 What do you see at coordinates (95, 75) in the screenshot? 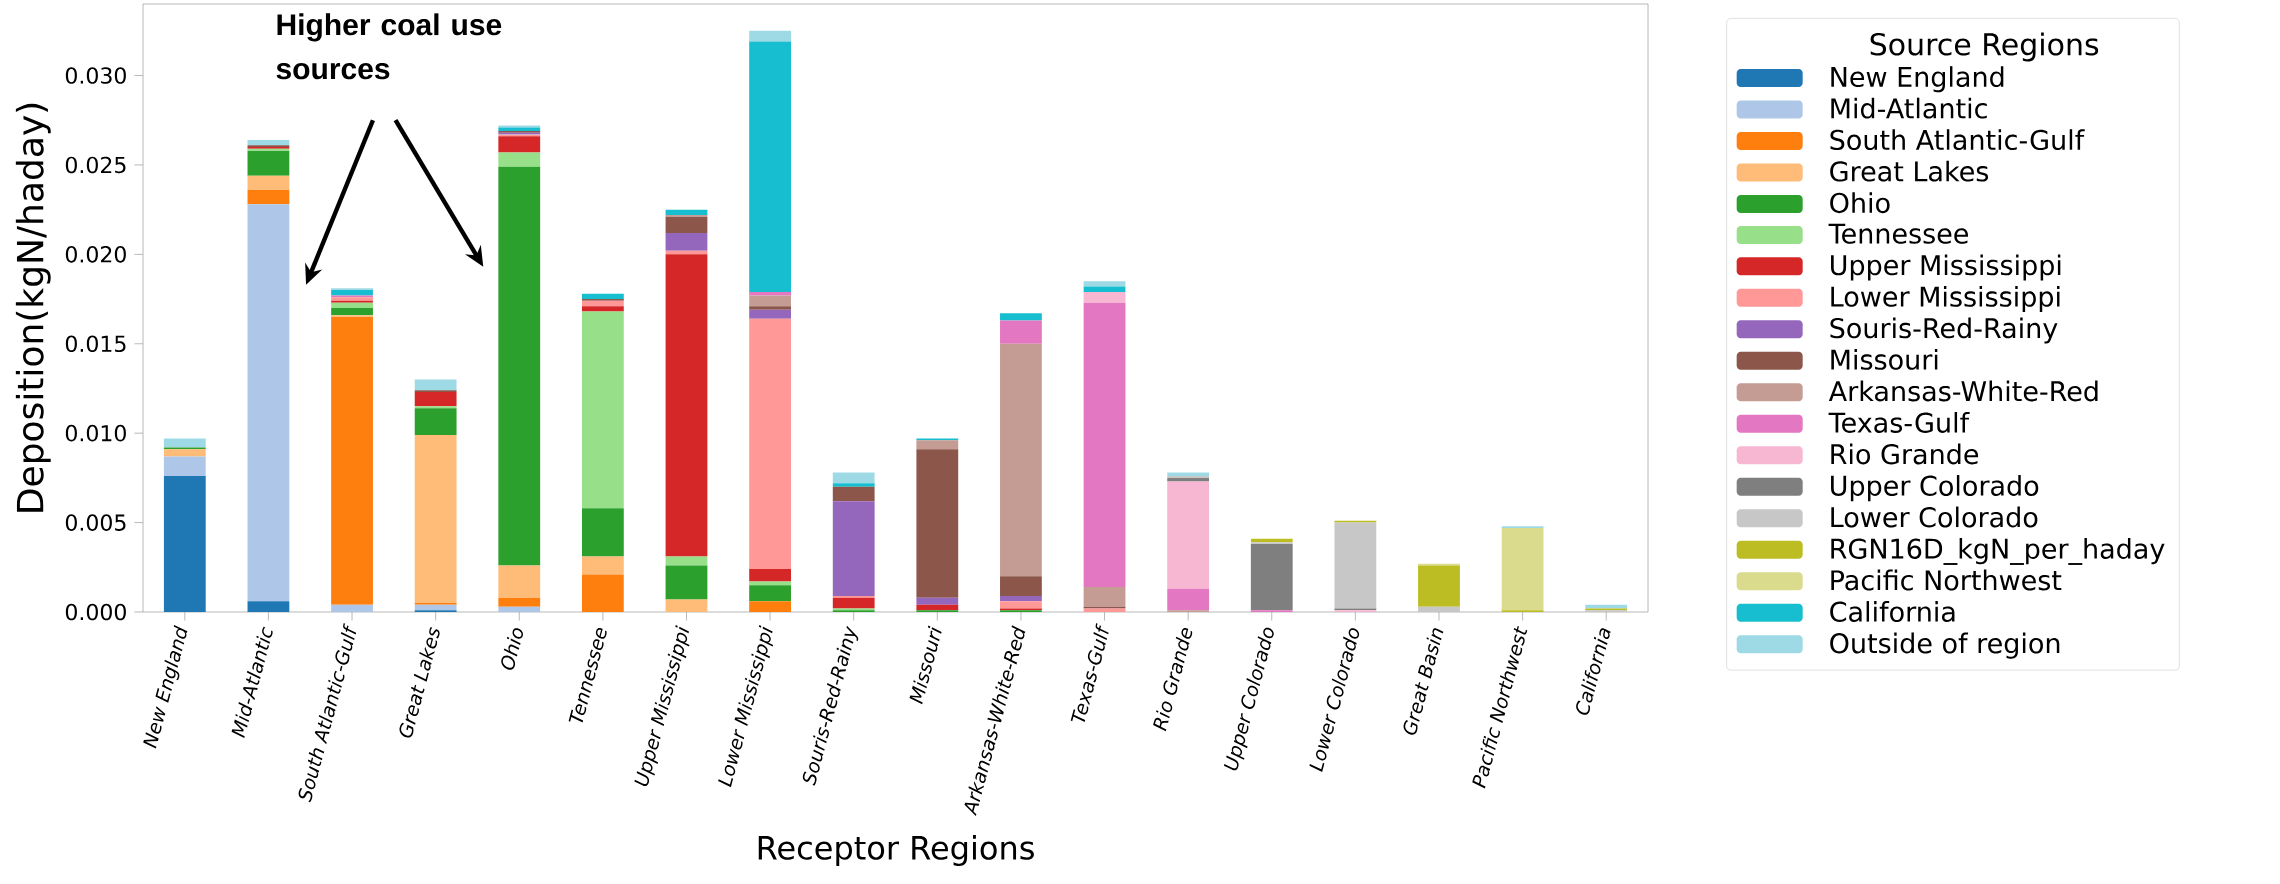
I see `y-tick-label: 0.030` at bounding box center [95, 75].